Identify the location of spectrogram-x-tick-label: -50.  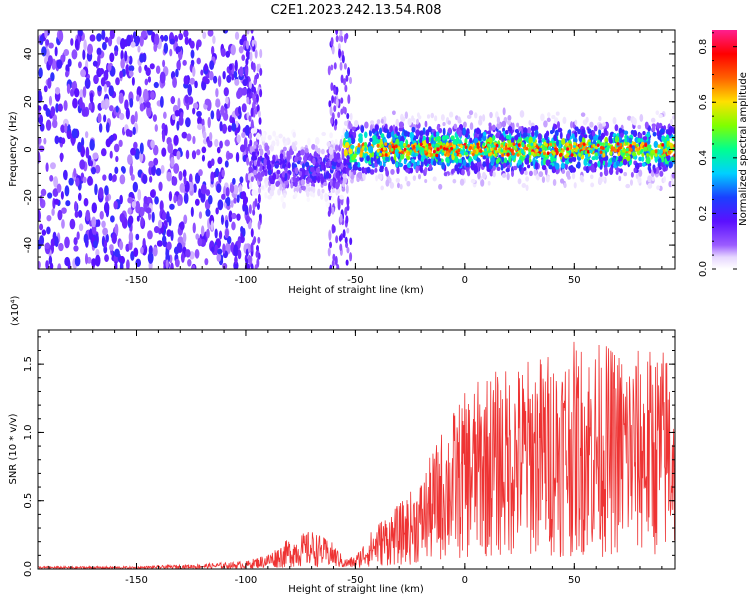
(355, 280).